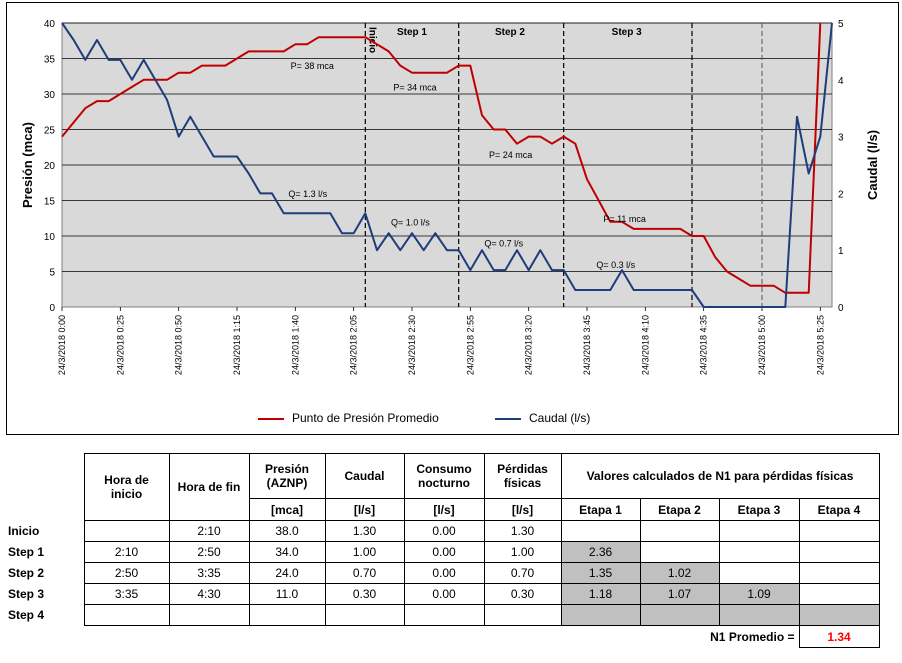 Image resolution: width=902 pixels, height=663 pixels. Describe the element at coordinates (27, 165) in the screenshot. I see `y-left-axis-title: Presión (mca)` at that location.